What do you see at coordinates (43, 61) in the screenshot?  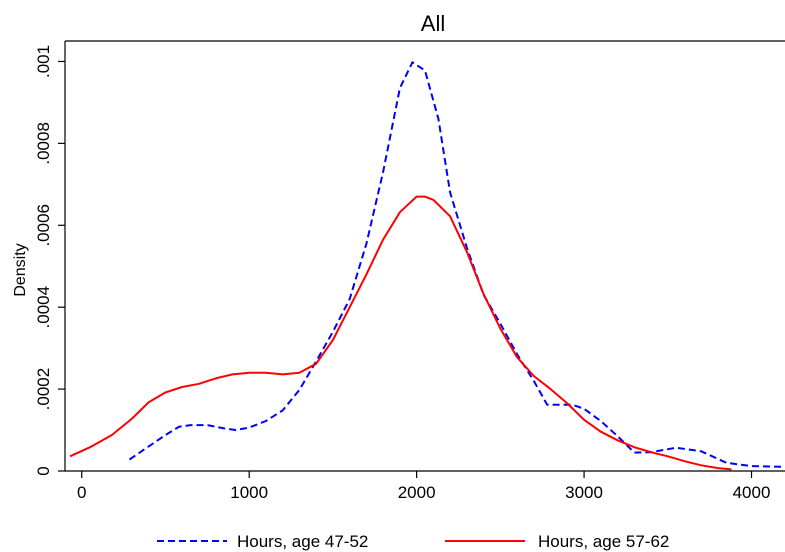 I see `y-tick-label: .001` at bounding box center [43, 61].